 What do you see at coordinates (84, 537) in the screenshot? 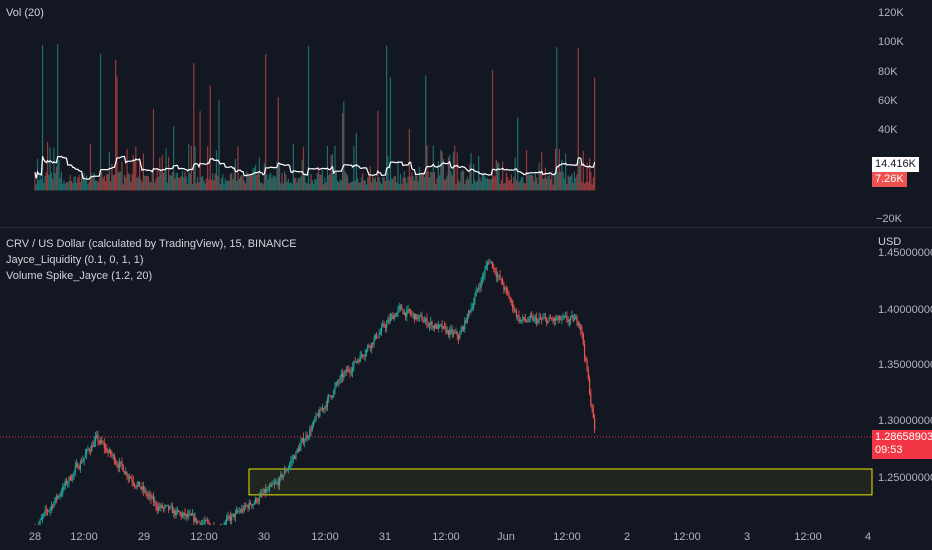
I see `time-tick: 12:00` at bounding box center [84, 537].